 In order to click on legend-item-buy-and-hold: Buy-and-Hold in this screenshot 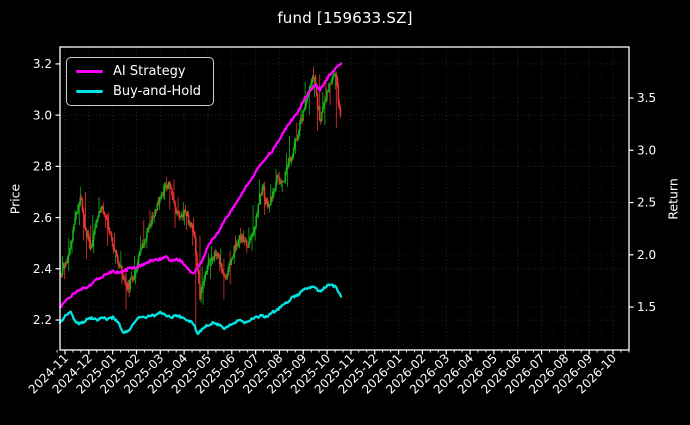, I will do `click(138, 91)`.